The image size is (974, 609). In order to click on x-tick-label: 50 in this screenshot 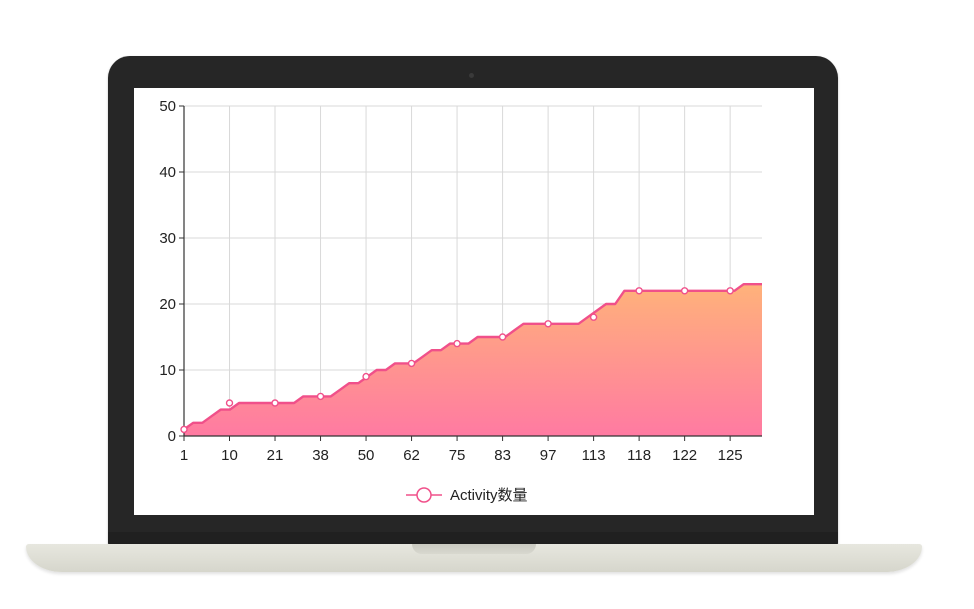, I will do `click(366, 455)`.